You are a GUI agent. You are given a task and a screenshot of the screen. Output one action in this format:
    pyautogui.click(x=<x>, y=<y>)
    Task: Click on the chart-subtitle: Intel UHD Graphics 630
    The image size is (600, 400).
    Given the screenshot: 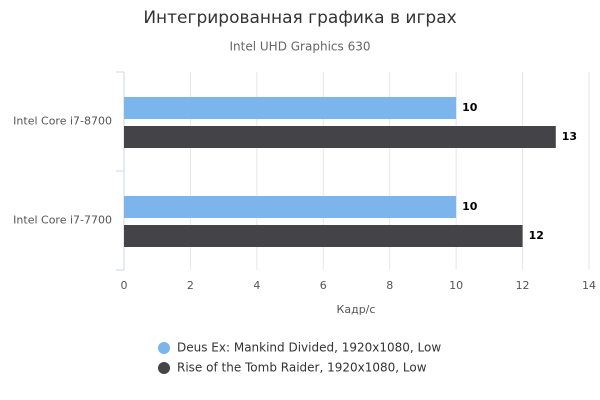 What is the action you would take?
    pyautogui.click(x=300, y=47)
    